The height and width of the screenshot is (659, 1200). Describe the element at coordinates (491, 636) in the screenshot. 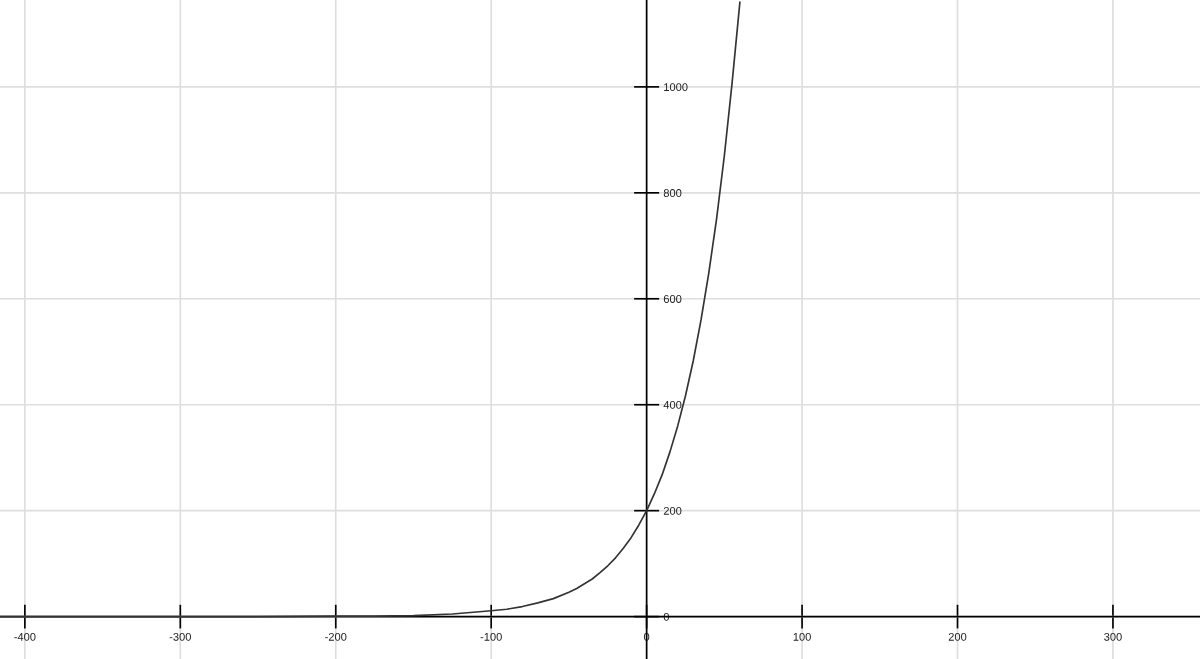

I see `x-tick-label: -100` at that location.